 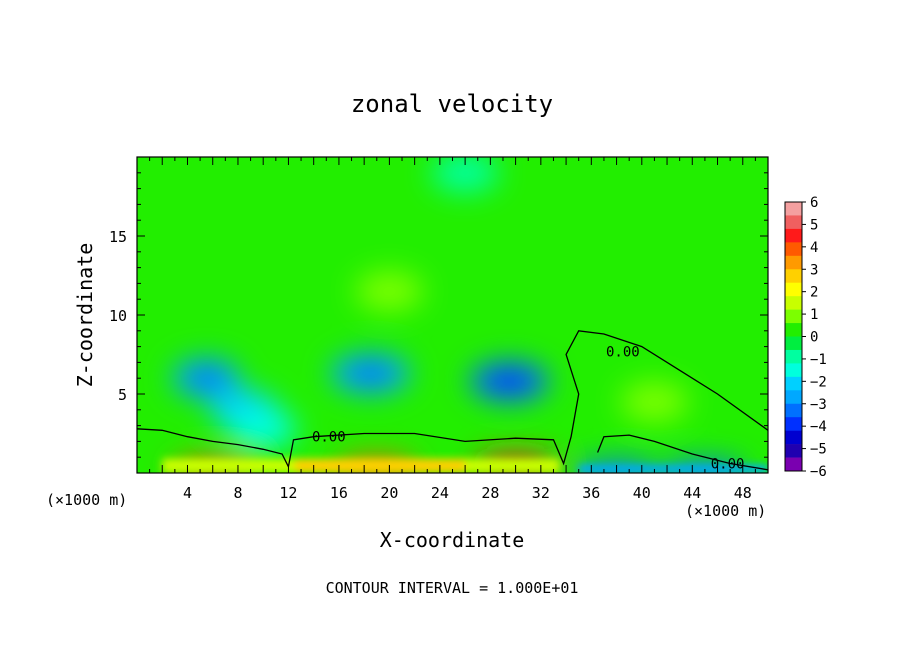 I want to click on x-tick-label: 40, so click(x=642, y=493).